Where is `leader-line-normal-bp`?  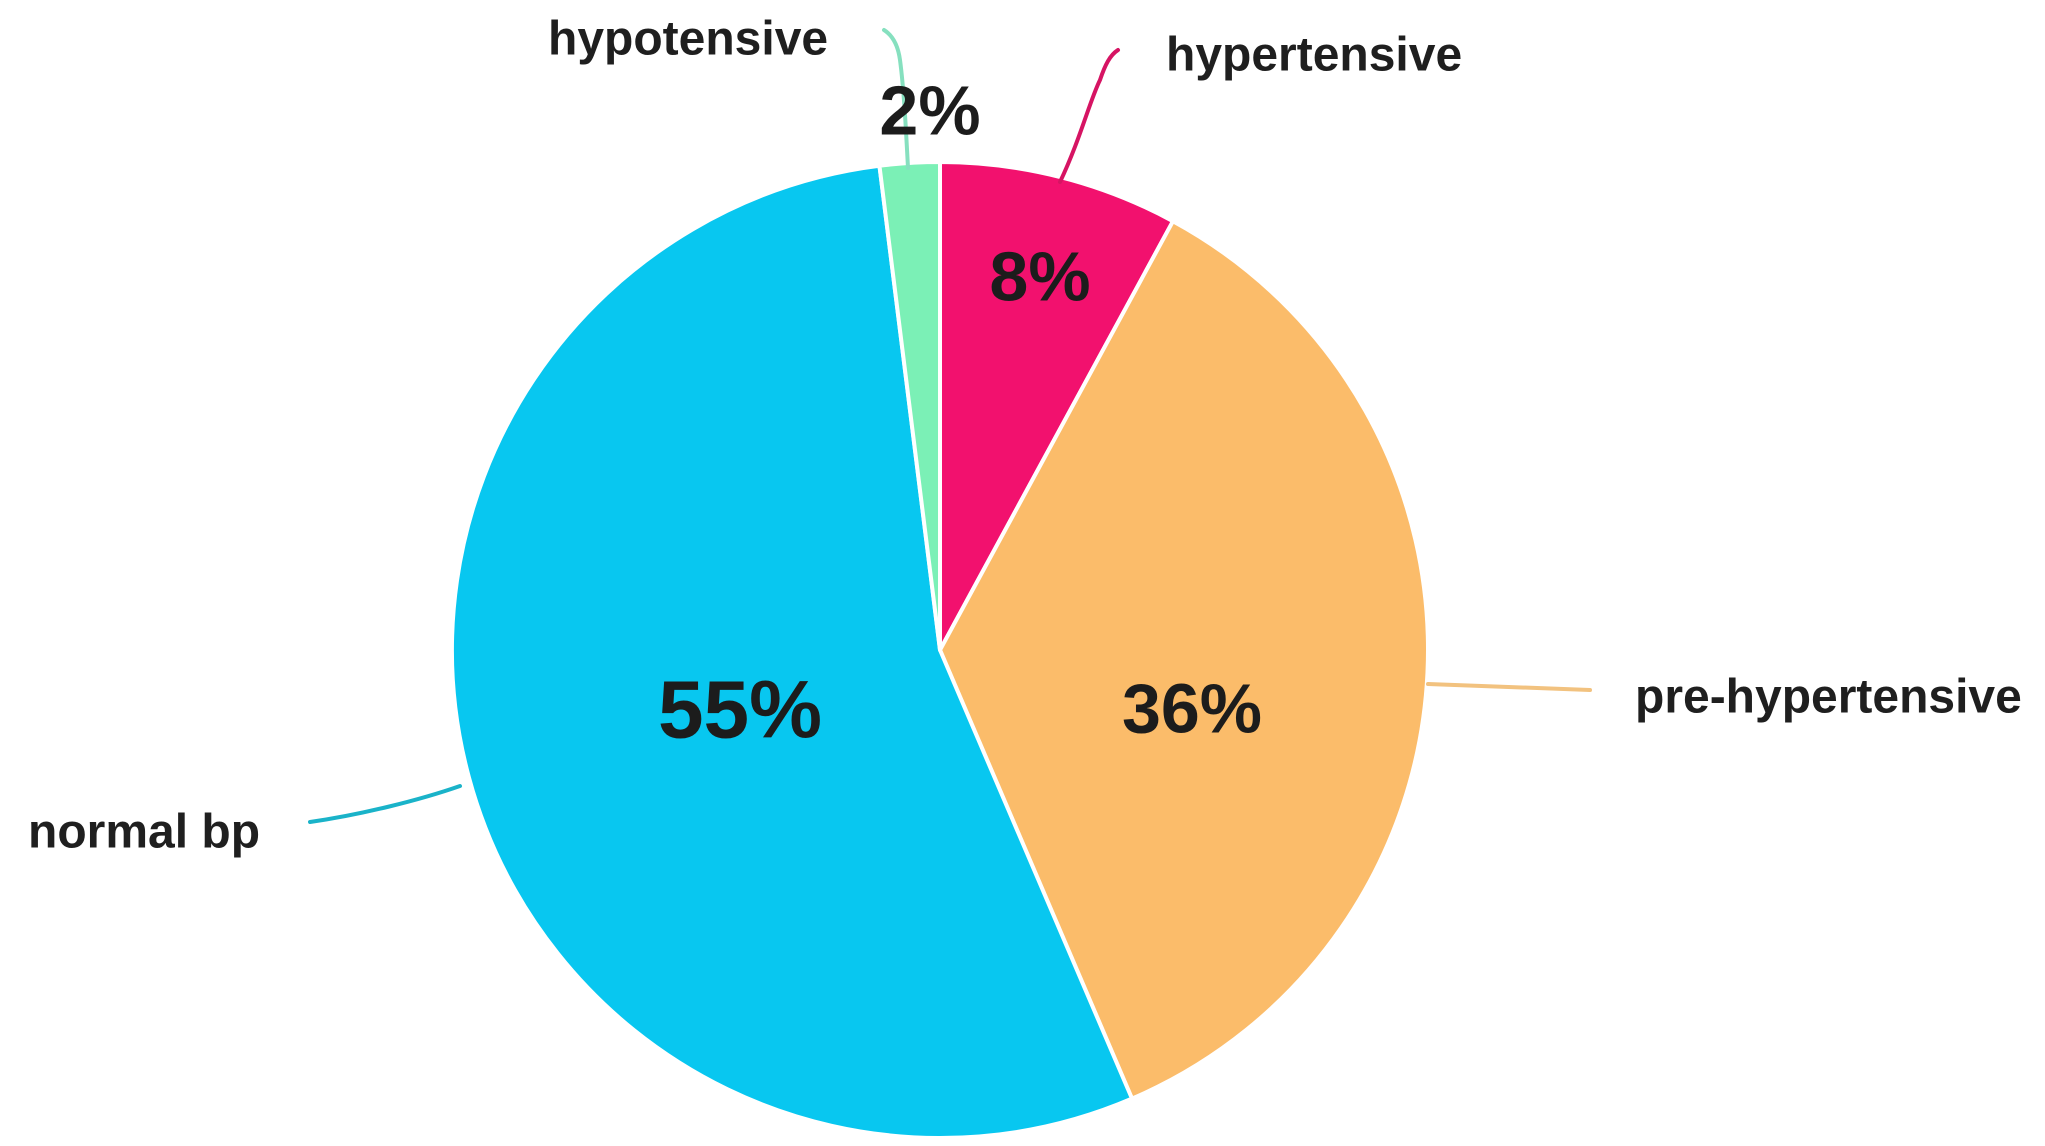 leader-line-normal-bp is located at coordinates (385, 804).